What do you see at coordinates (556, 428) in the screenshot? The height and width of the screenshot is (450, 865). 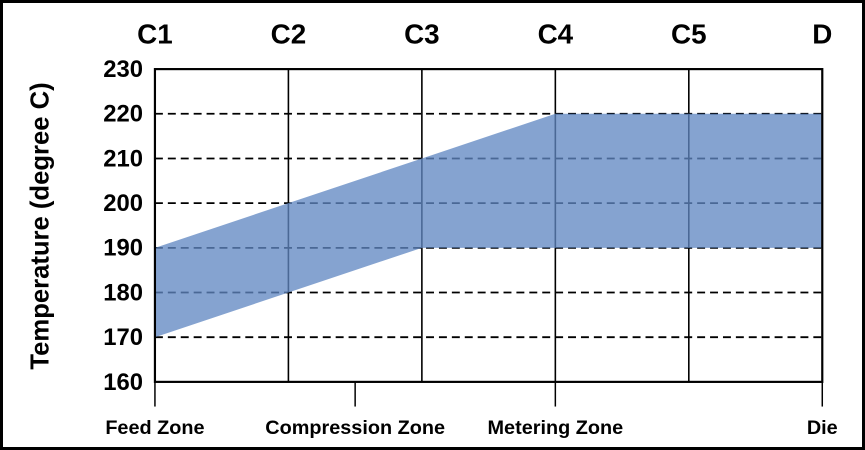 I see `zone-label: Metering Zone` at bounding box center [556, 428].